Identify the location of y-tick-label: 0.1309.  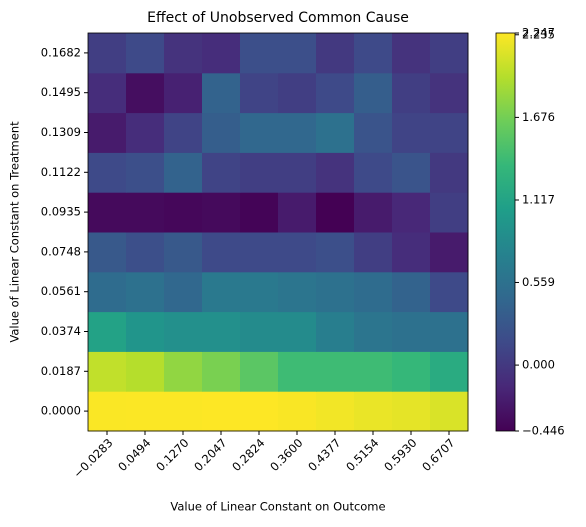
(61, 132).